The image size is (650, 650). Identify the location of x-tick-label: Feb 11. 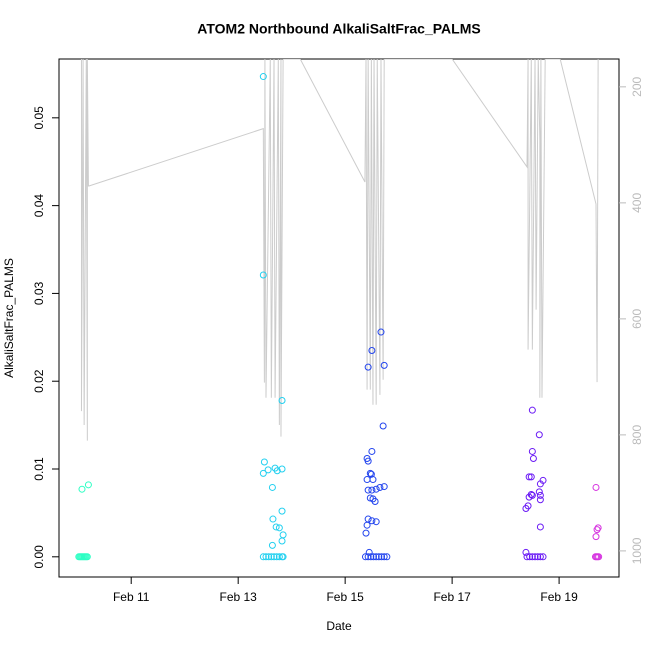
(131, 597).